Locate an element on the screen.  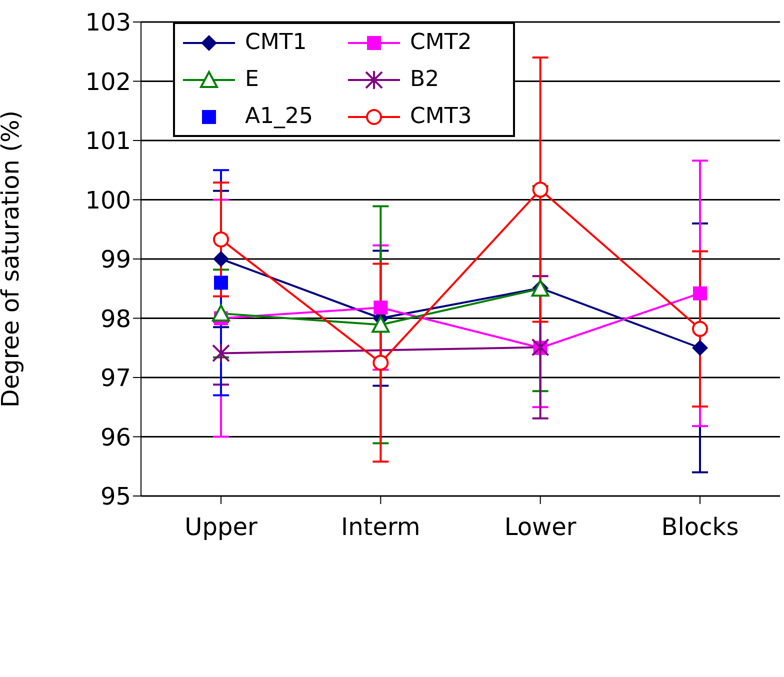
y-axis-title: Degree of saturation (%) is located at coordinates (12, 259).